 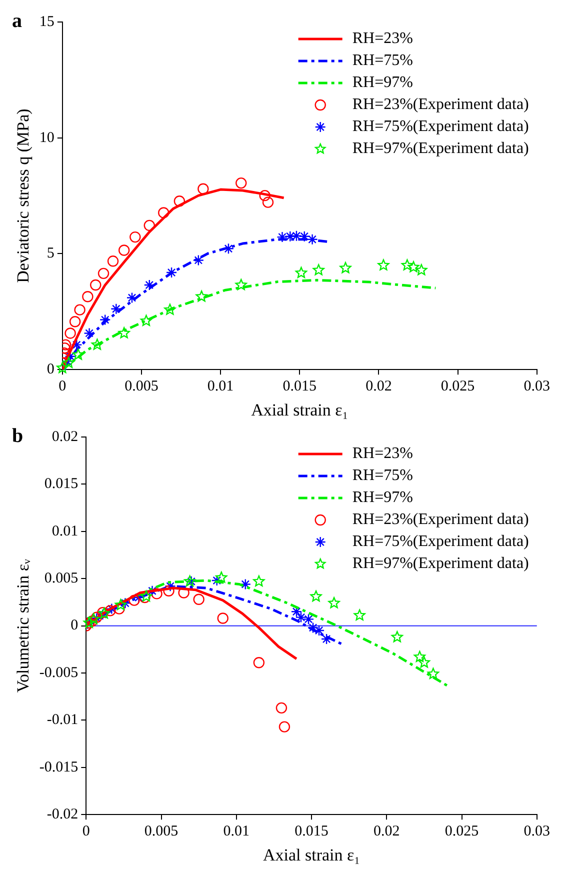 I want to click on y-tick-label: -0.01, so click(x=62, y=720).